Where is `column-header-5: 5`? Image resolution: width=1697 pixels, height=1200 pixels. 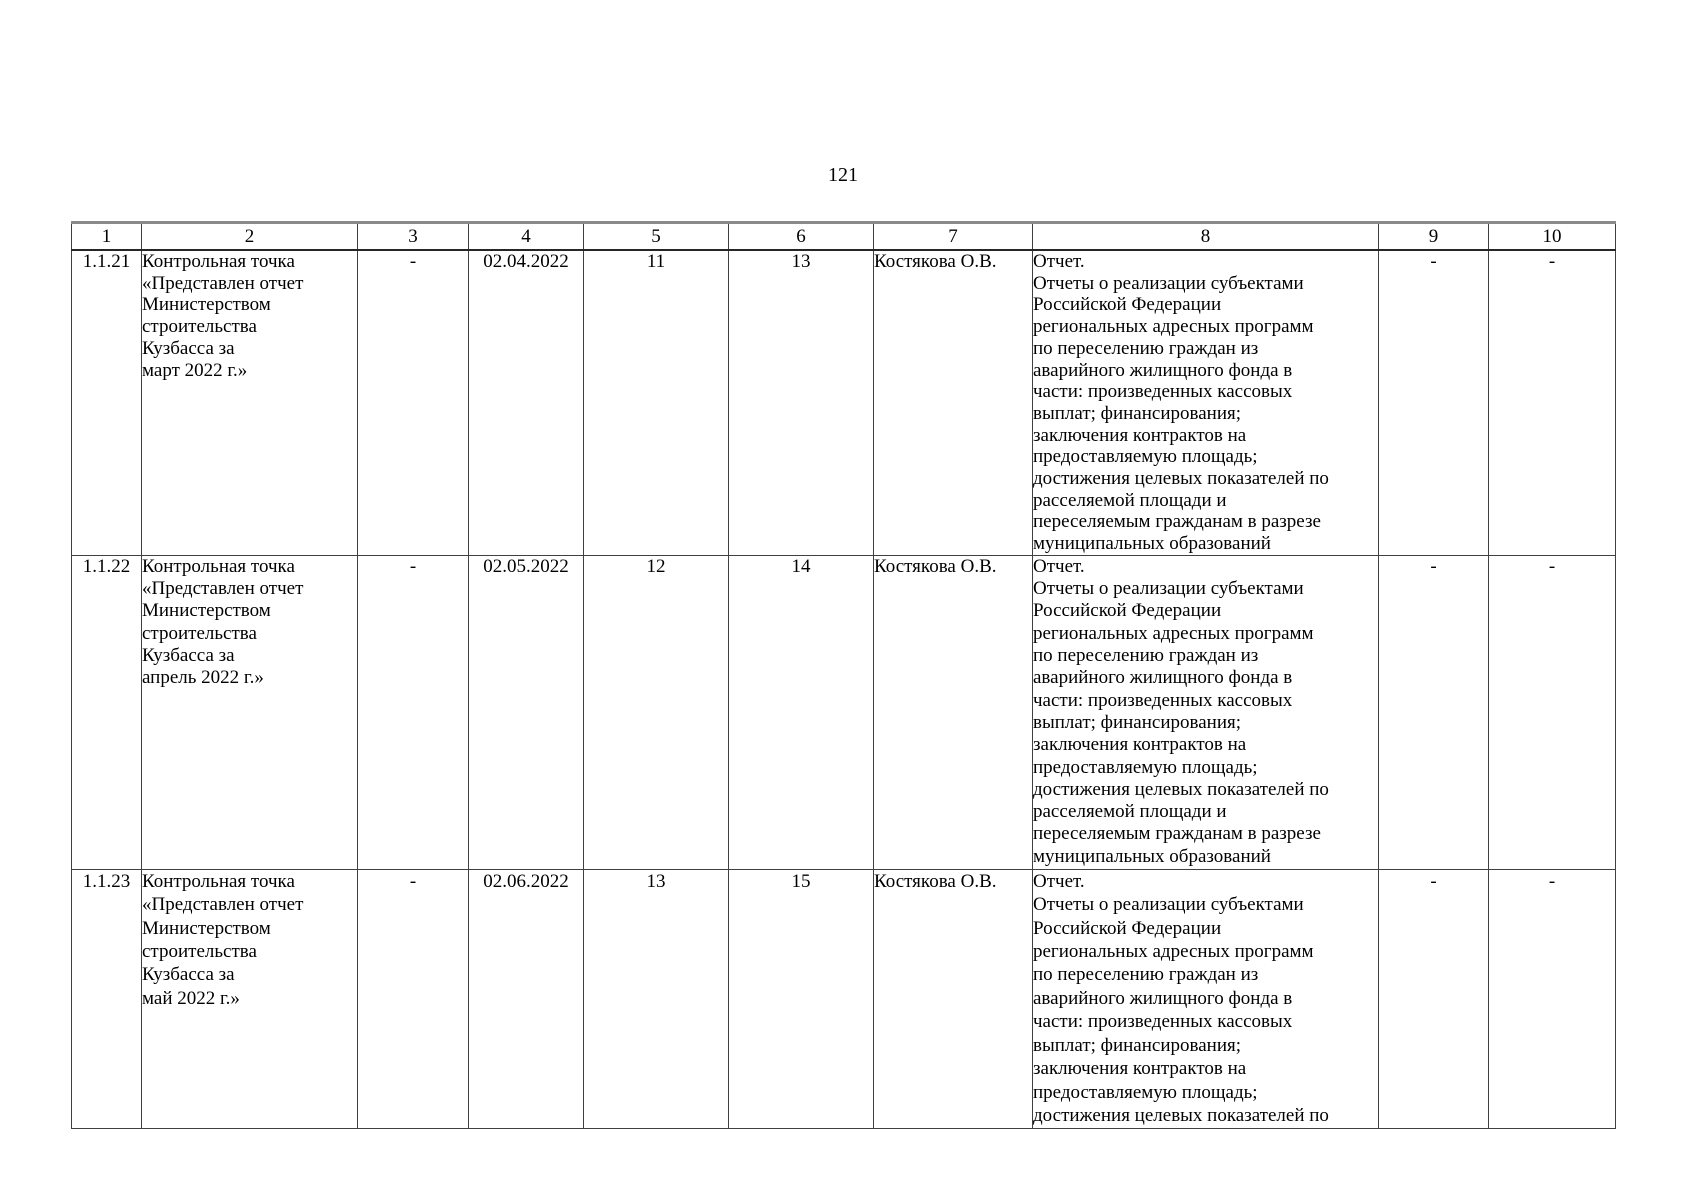 column-header-5: 5 is located at coordinates (656, 236).